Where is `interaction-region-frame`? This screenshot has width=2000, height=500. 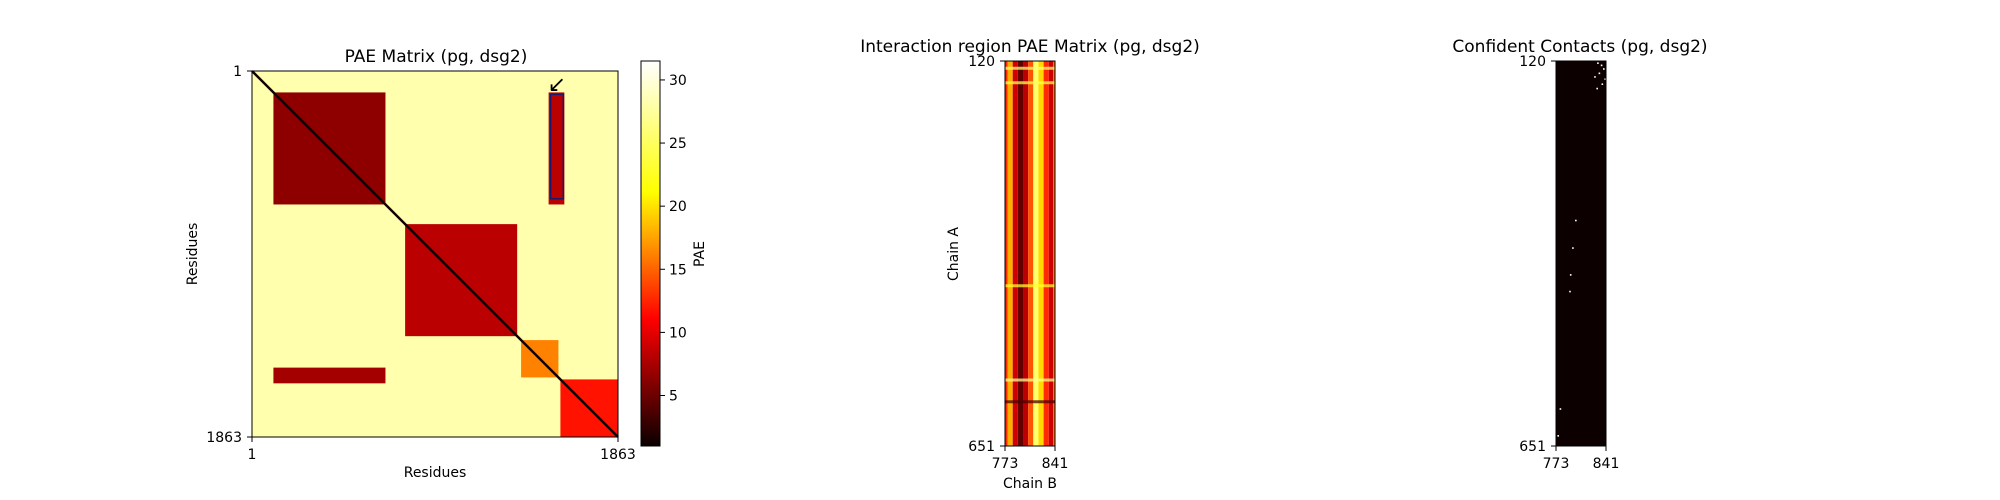
interaction-region-frame is located at coordinates (1030, 253).